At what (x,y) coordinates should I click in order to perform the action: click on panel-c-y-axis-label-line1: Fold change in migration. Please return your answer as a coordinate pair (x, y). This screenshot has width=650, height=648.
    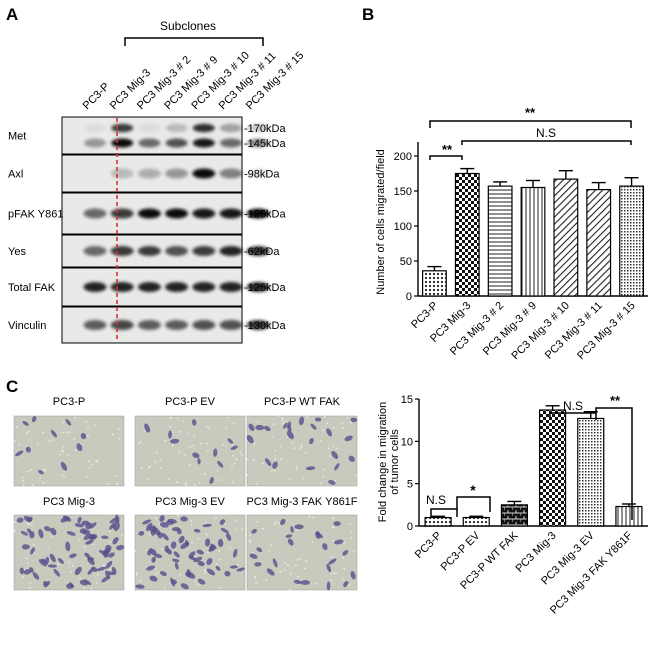
    Looking at the image, I should click on (383, 462).